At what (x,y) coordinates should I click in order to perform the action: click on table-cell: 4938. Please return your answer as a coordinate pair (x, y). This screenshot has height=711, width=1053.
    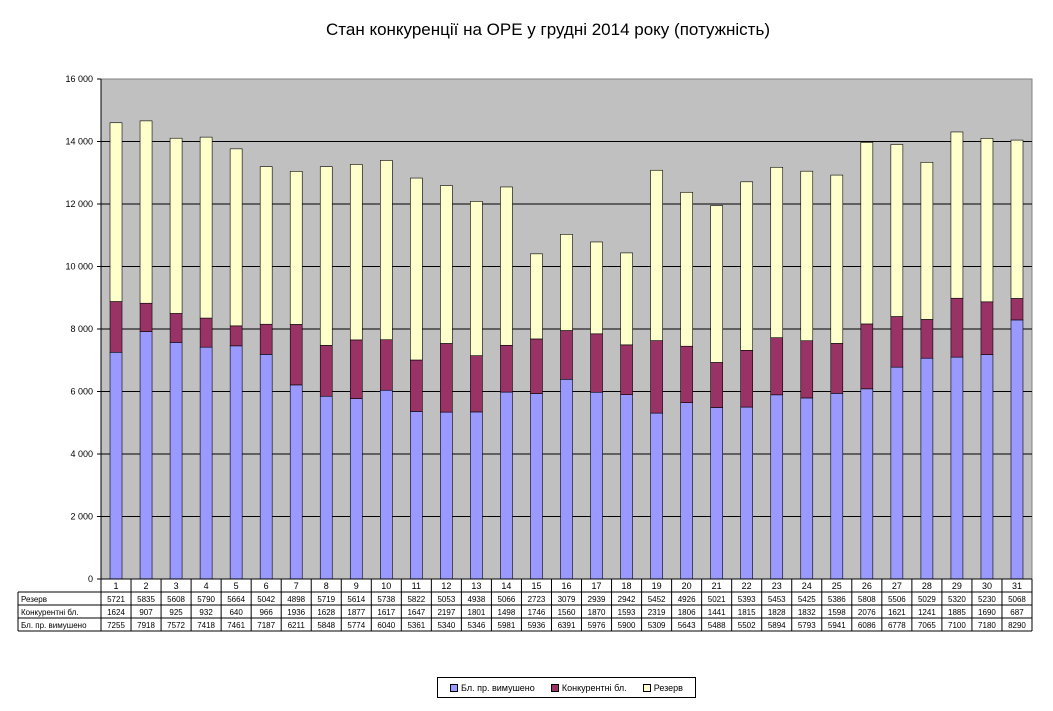
    Looking at the image, I should click on (477, 599).